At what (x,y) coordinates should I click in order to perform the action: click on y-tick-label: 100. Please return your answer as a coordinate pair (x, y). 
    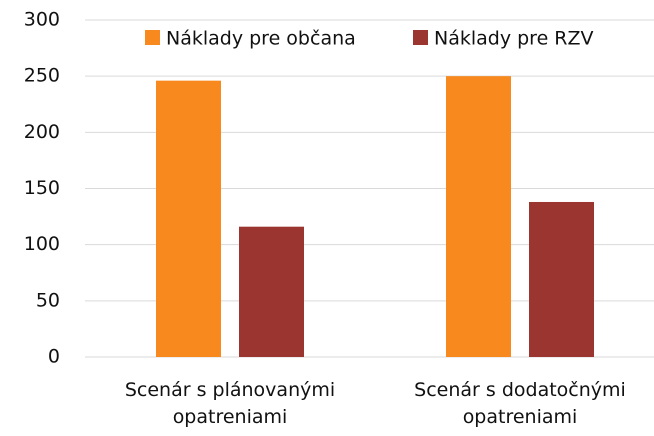
    Looking at the image, I should click on (42, 244).